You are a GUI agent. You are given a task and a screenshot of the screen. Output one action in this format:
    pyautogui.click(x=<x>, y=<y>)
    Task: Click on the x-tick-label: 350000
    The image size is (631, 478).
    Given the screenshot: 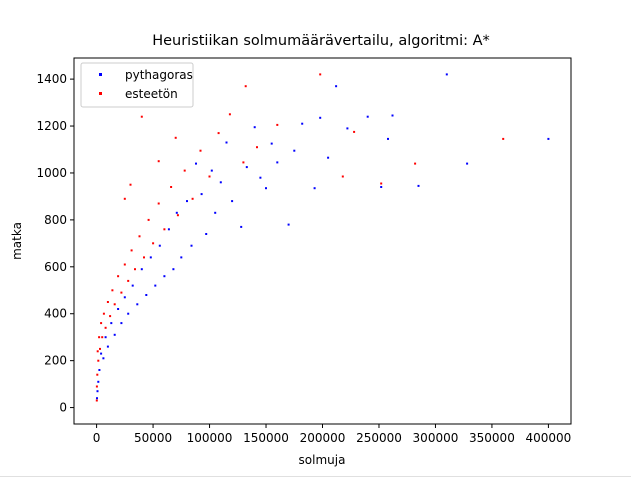 What is the action you would take?
    pyautogui.click(x=492, y=438)
    